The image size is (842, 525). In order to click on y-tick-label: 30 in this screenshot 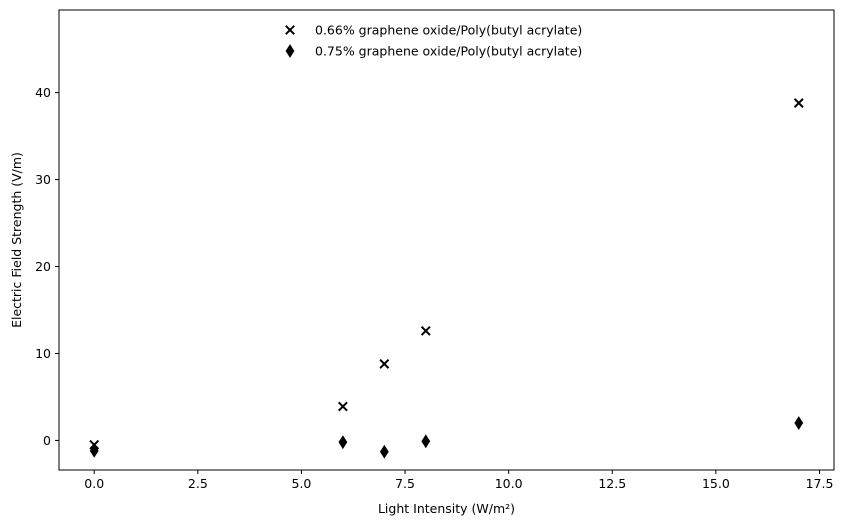, I will do `click(43, 179)`.